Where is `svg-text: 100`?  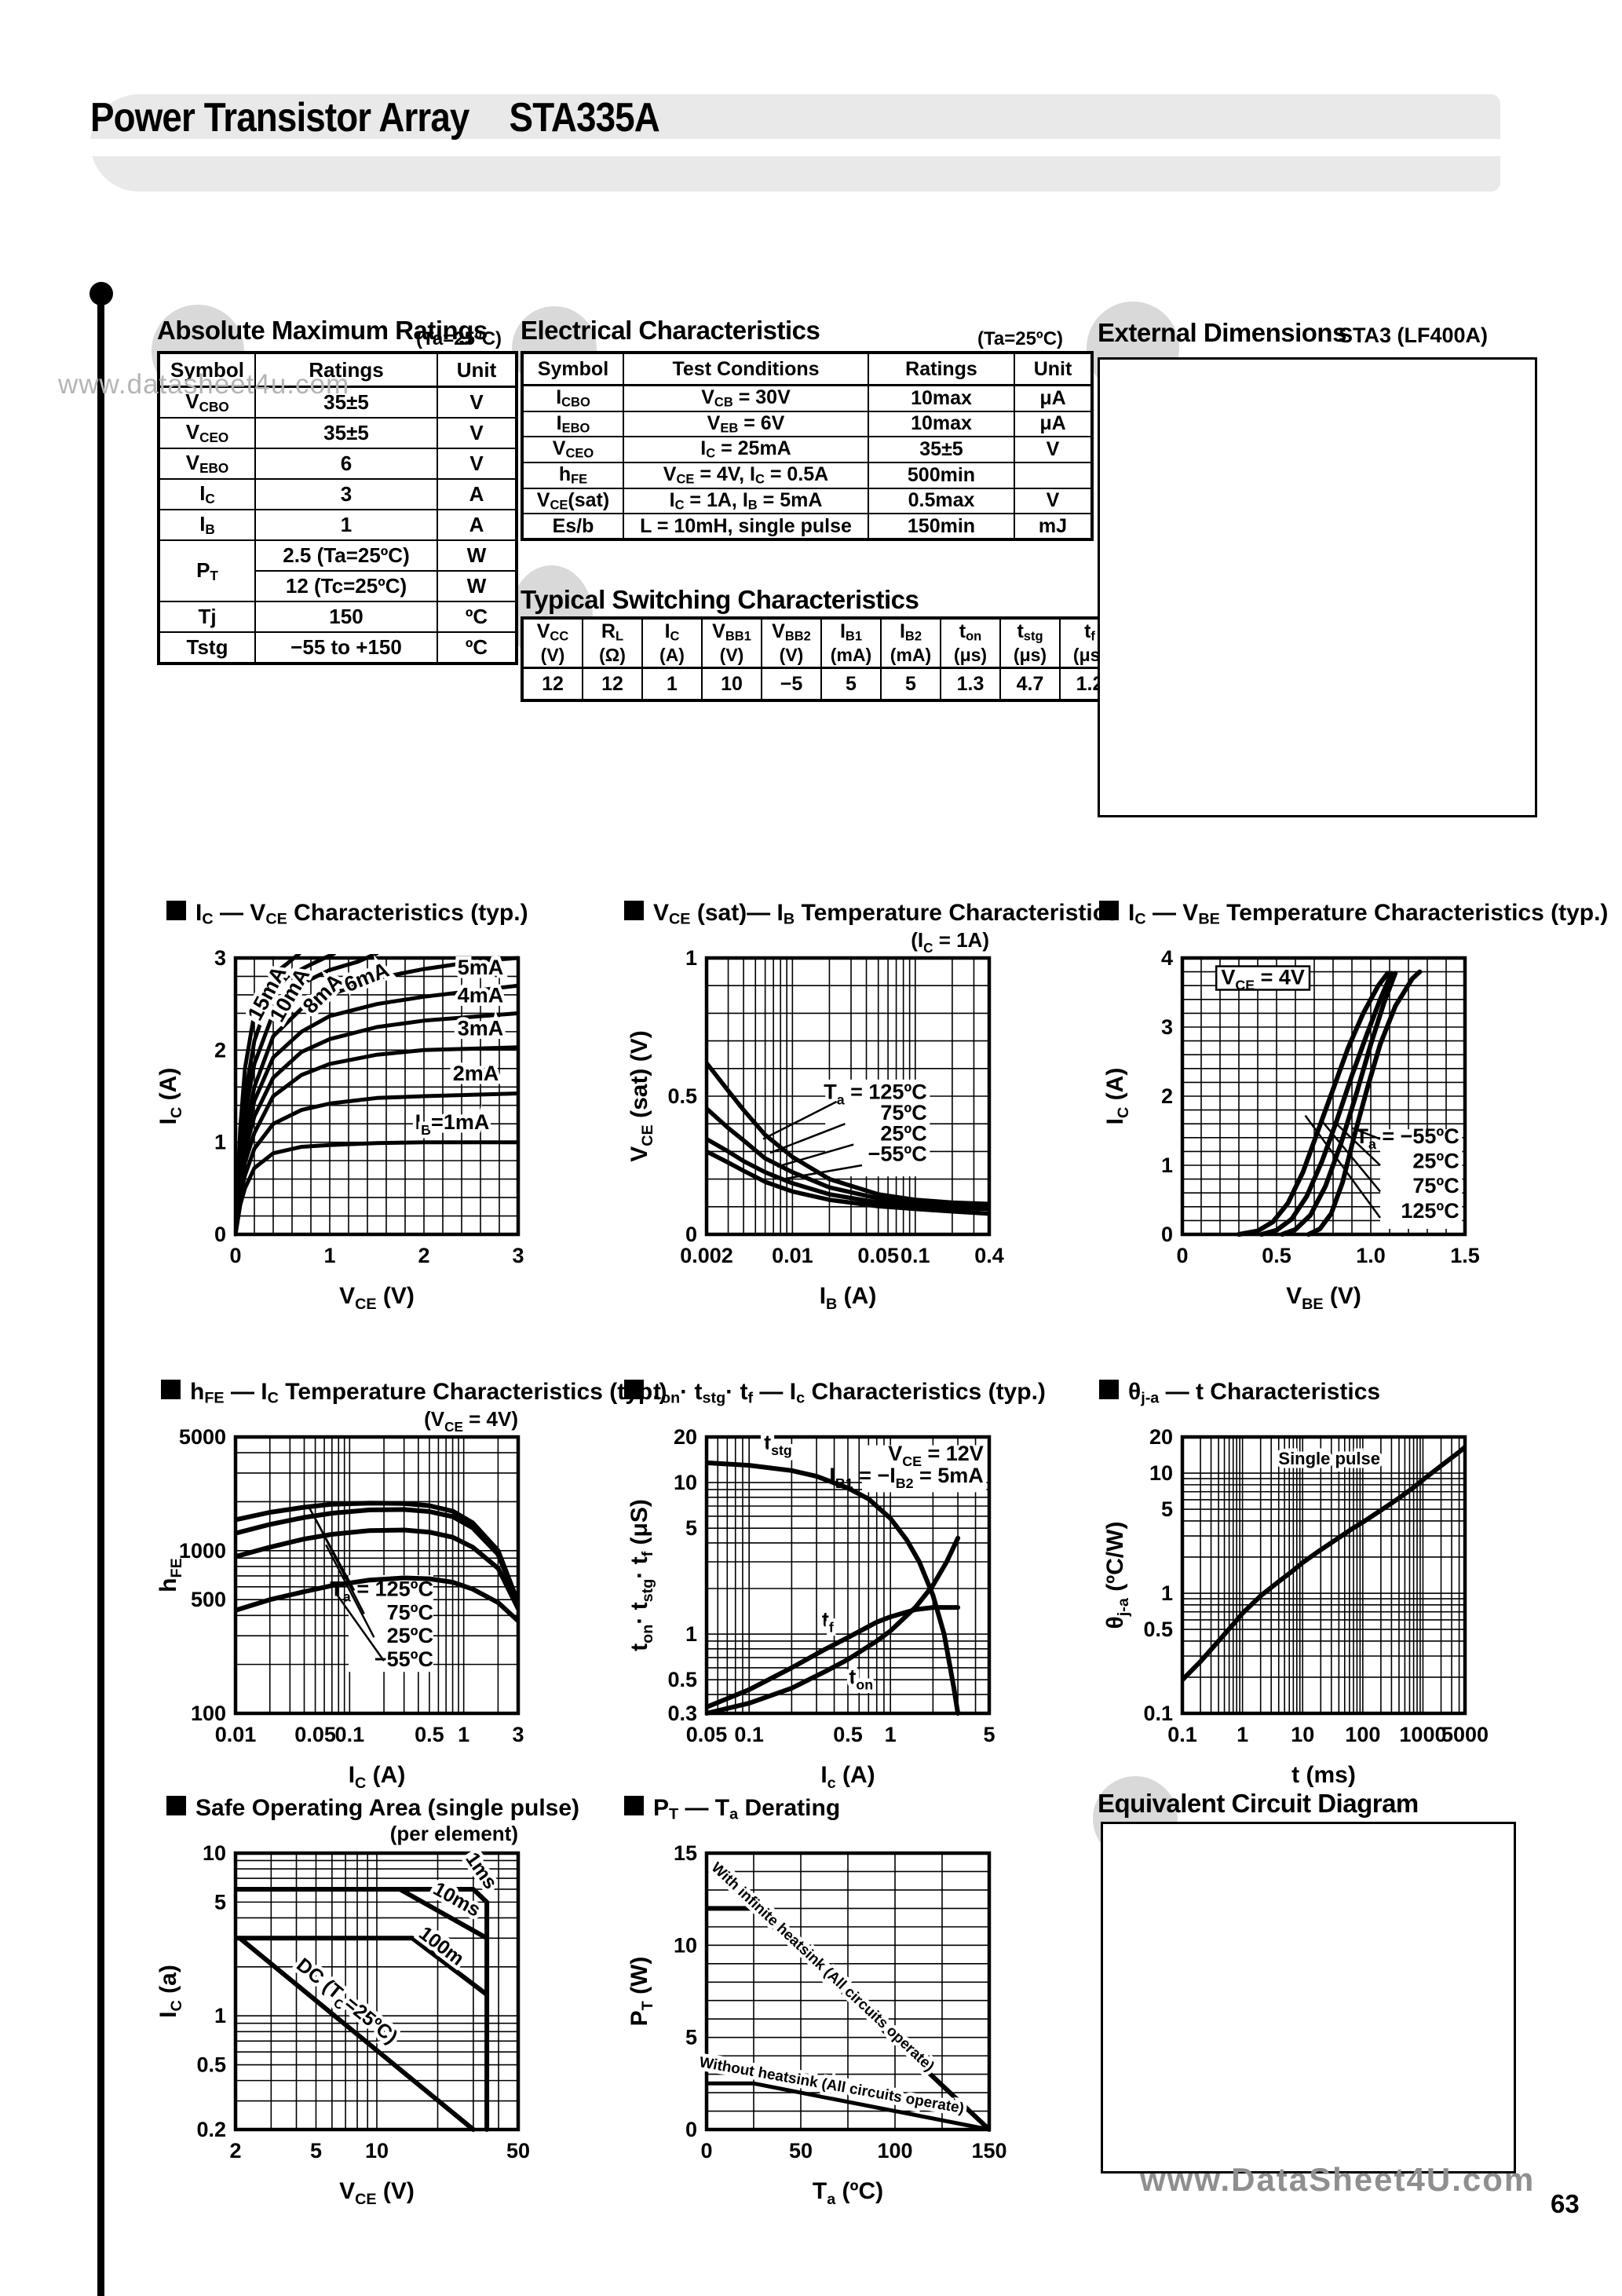
svg-text: 100 is located at coordinates (894, 2151).